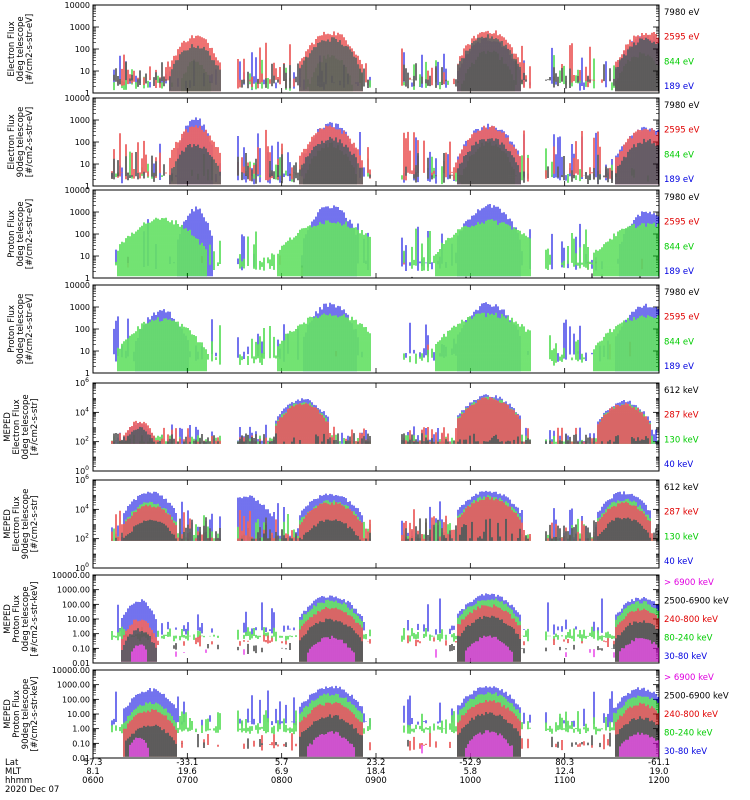  I want to click on legend-entry: 612 keV, so click(681, 391).